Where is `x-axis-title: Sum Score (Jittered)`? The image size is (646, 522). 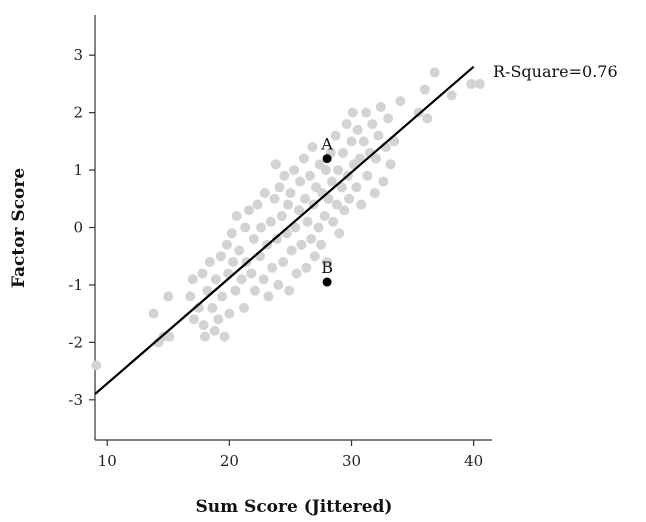
x-axis-title: Sum Score (Jittered) is located at coordinates (294, 507).